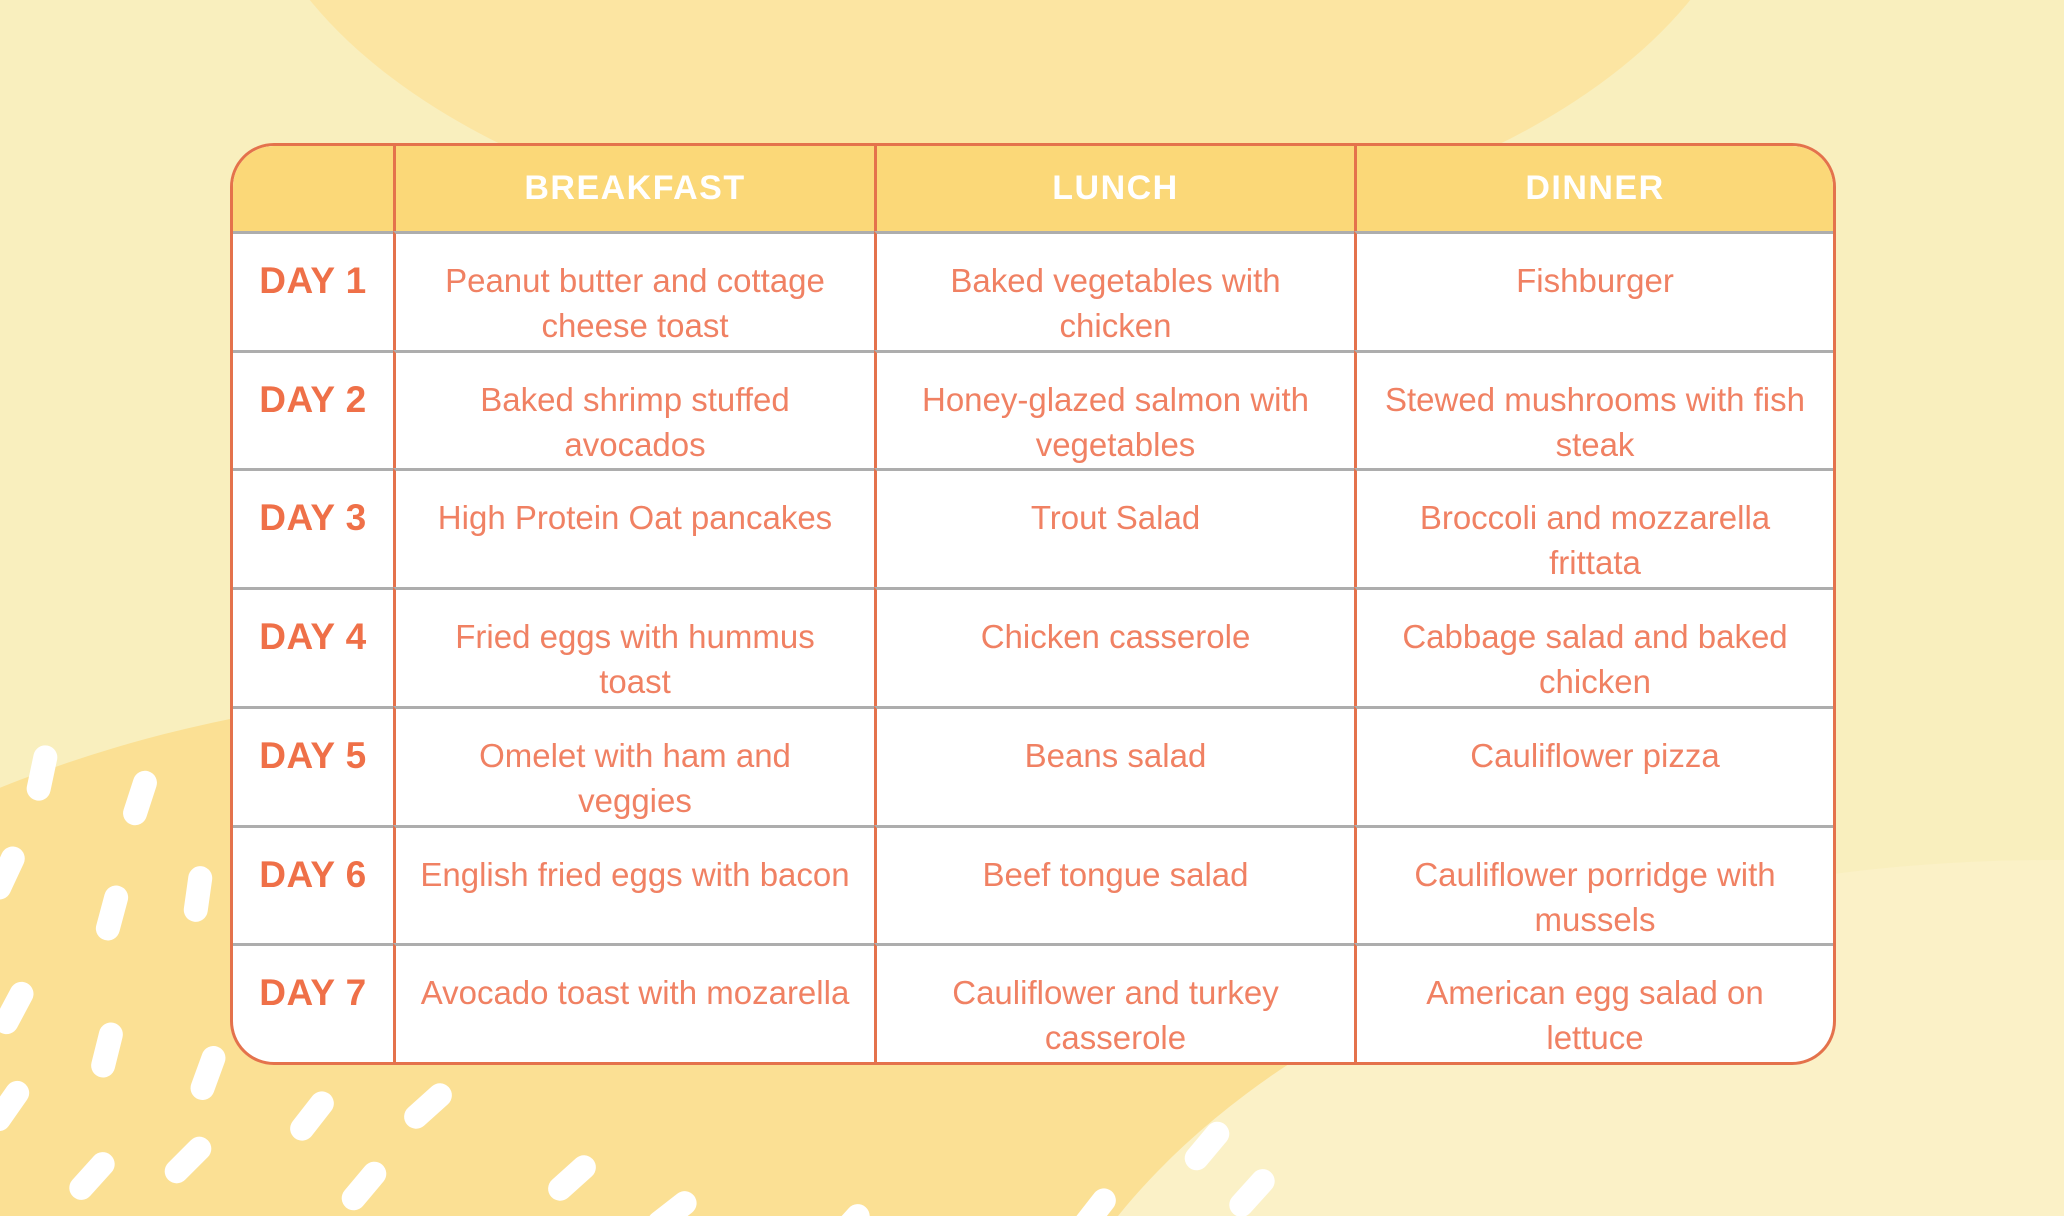 The height and width of the screenshot is (1216, 2064). I want to click on meal-cell-day2-dinner: Stewed mushrooms with fish steak, so click(1593, 409).